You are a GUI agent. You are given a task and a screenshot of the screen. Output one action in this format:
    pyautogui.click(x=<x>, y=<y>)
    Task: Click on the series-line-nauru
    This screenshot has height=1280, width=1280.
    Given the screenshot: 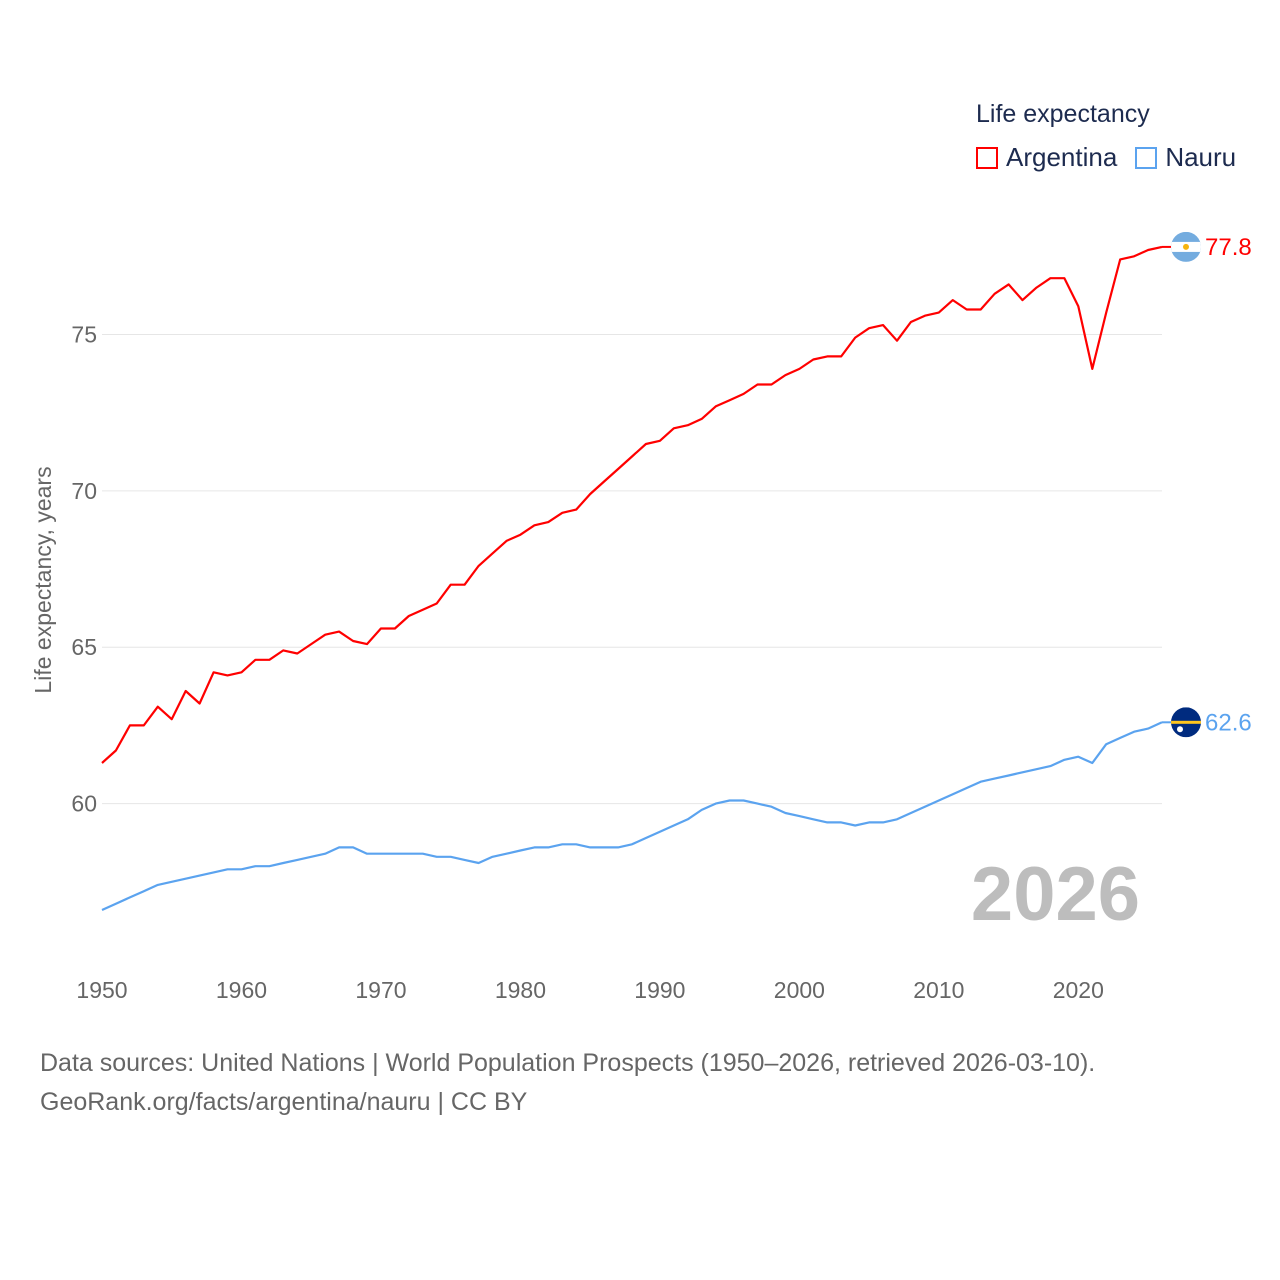 What is the action you would take?
    pyautogui.click(x=632, y=816)
    